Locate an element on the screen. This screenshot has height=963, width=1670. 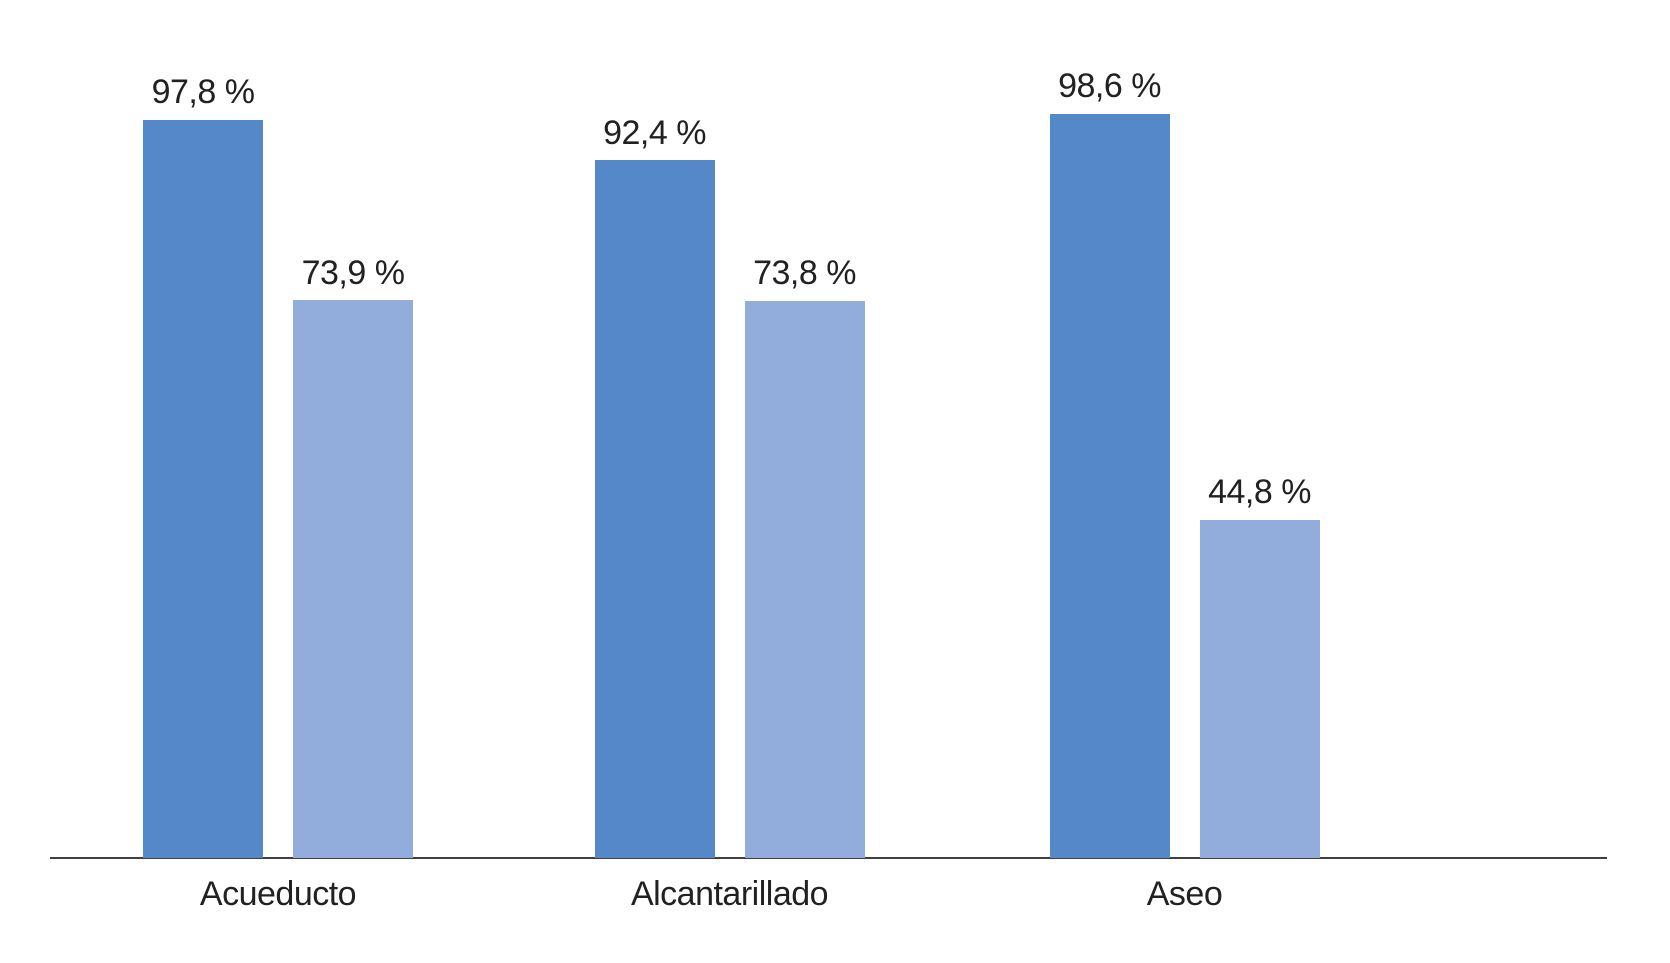
category-label: Alcantarillado is located at coordinates (729, 894).